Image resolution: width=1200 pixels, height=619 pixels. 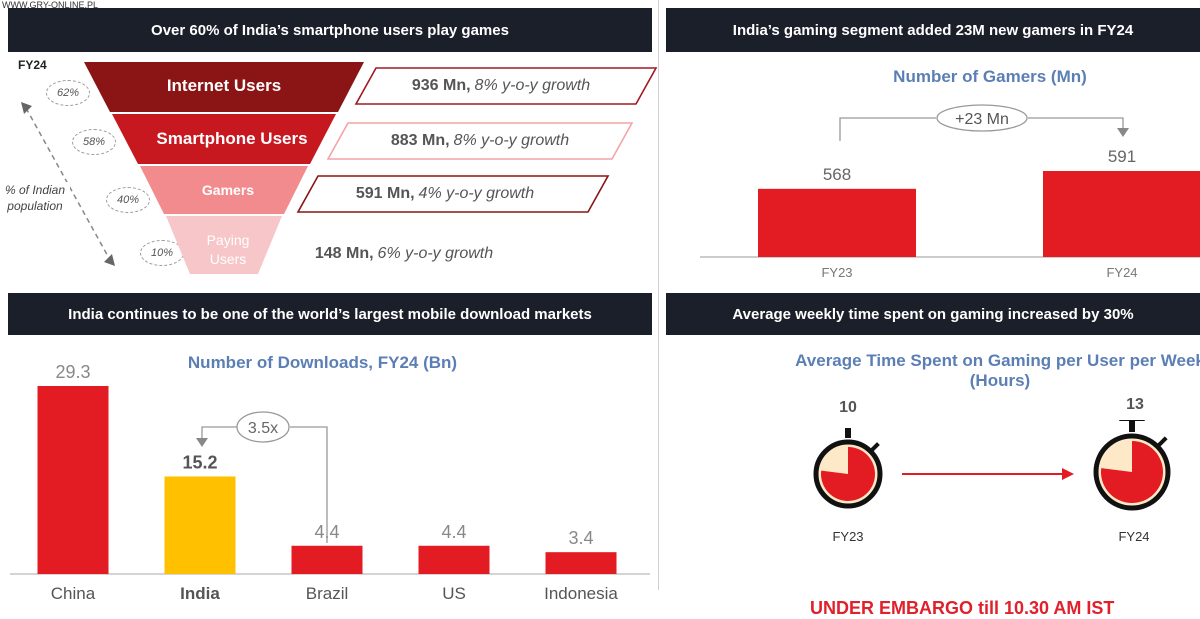 What do you see at coordinates (128, 200) in the screenshot?
I see `pct-oval-gamers: 40%` at bounding box center [128, 200].